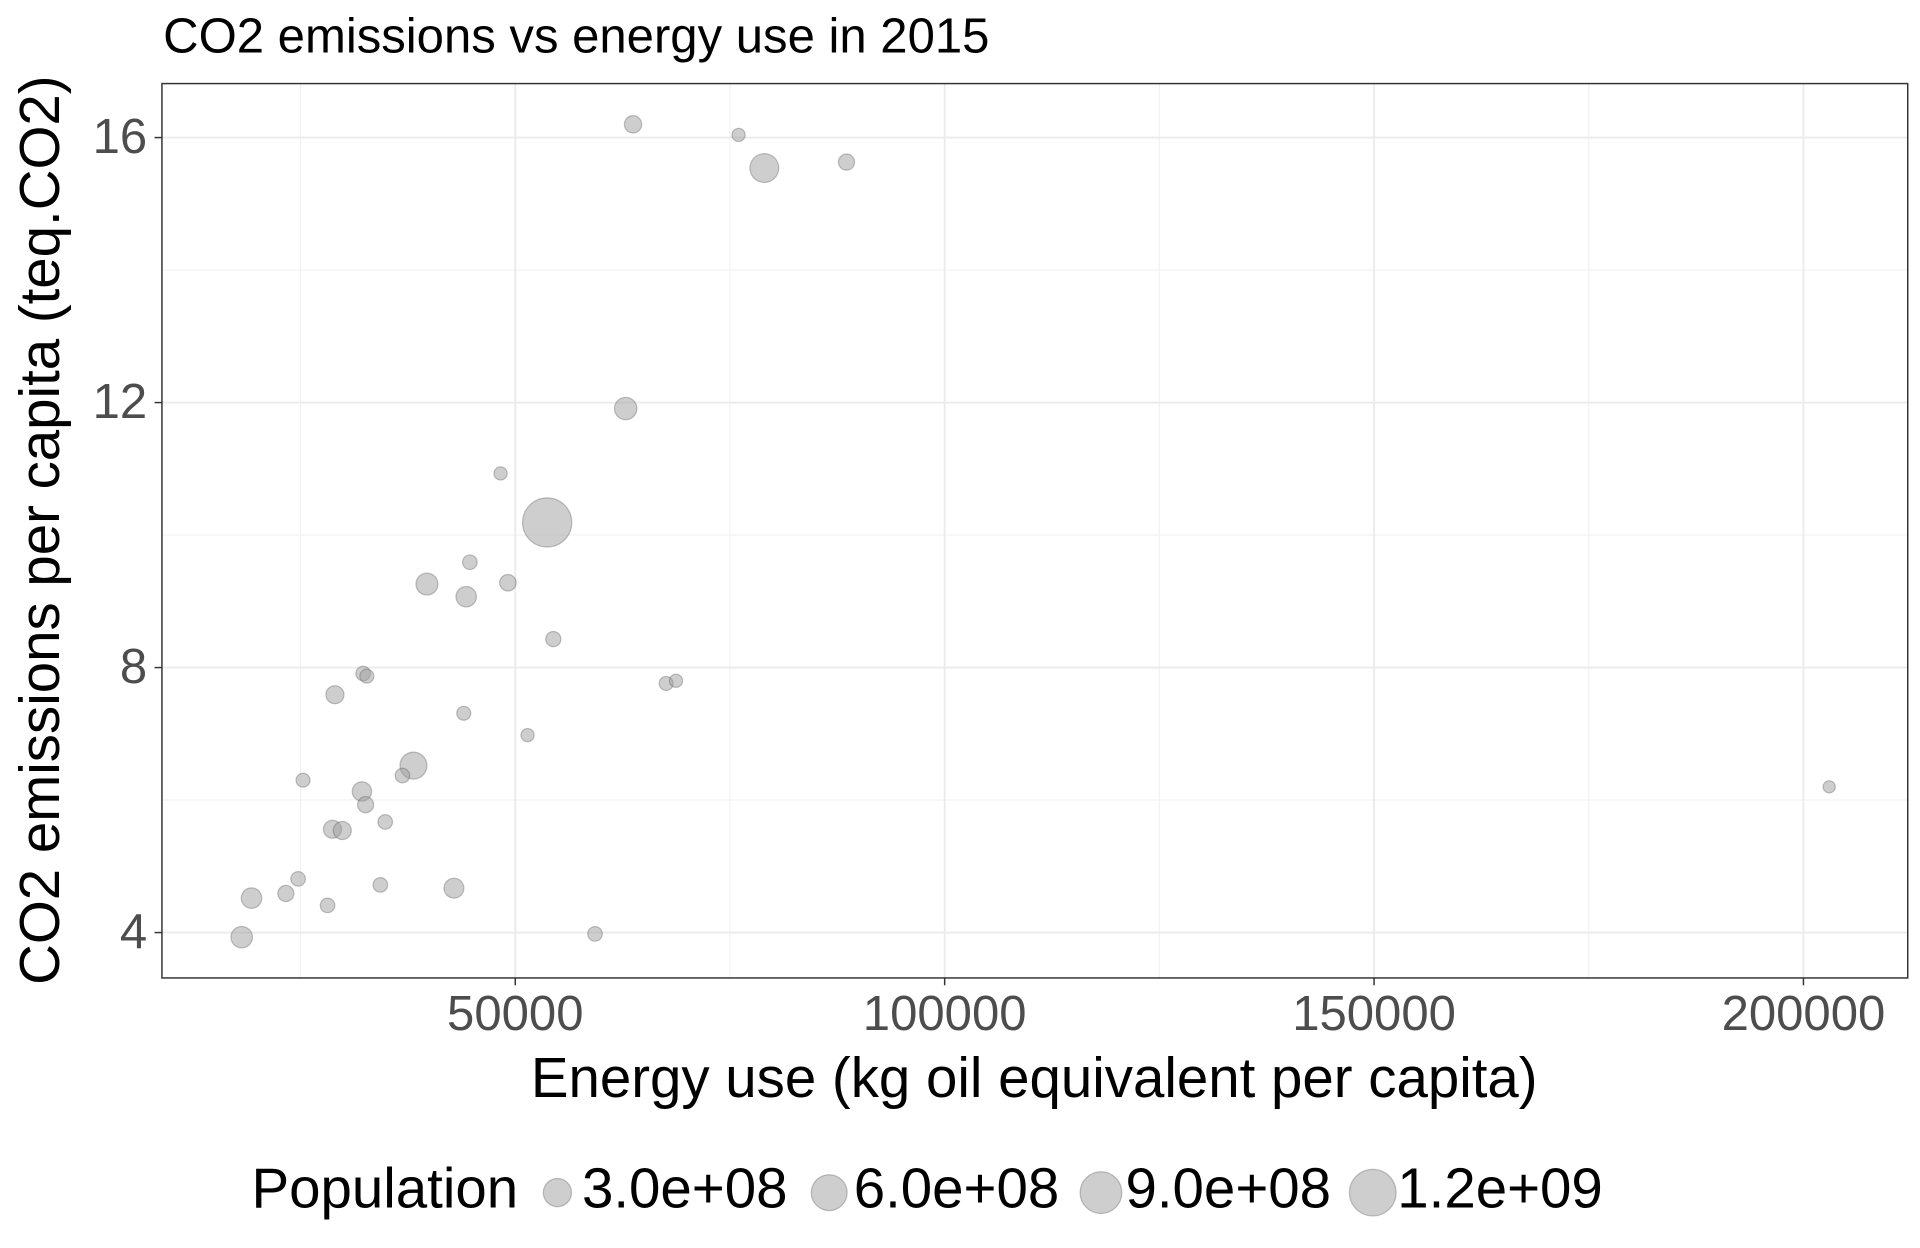 This screenshot has width=1920, height=1248. What do you see at coordinates (385, 1188) in the screenshot?
I see `legend-title: Population` at bounding box center [385, 1188].